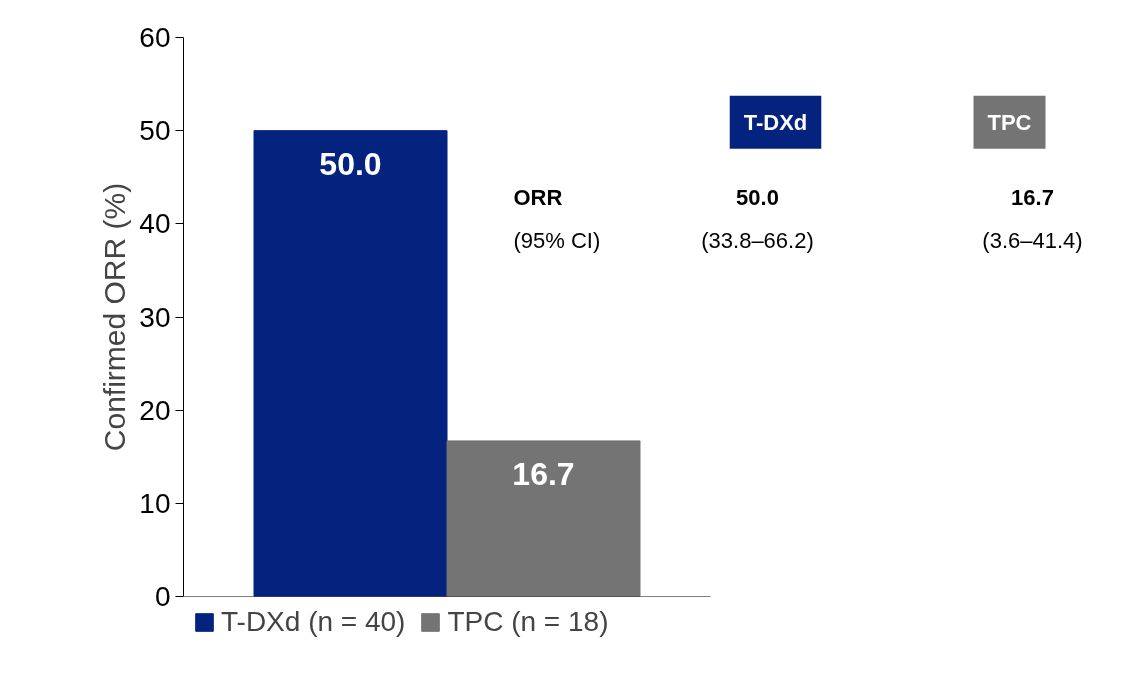 Image resolution: width=1127 pixels, height=687 pixels. Describe the element at coordinates (155, 410) in the screenshot. I see `y-tick-label: 20` at that location.